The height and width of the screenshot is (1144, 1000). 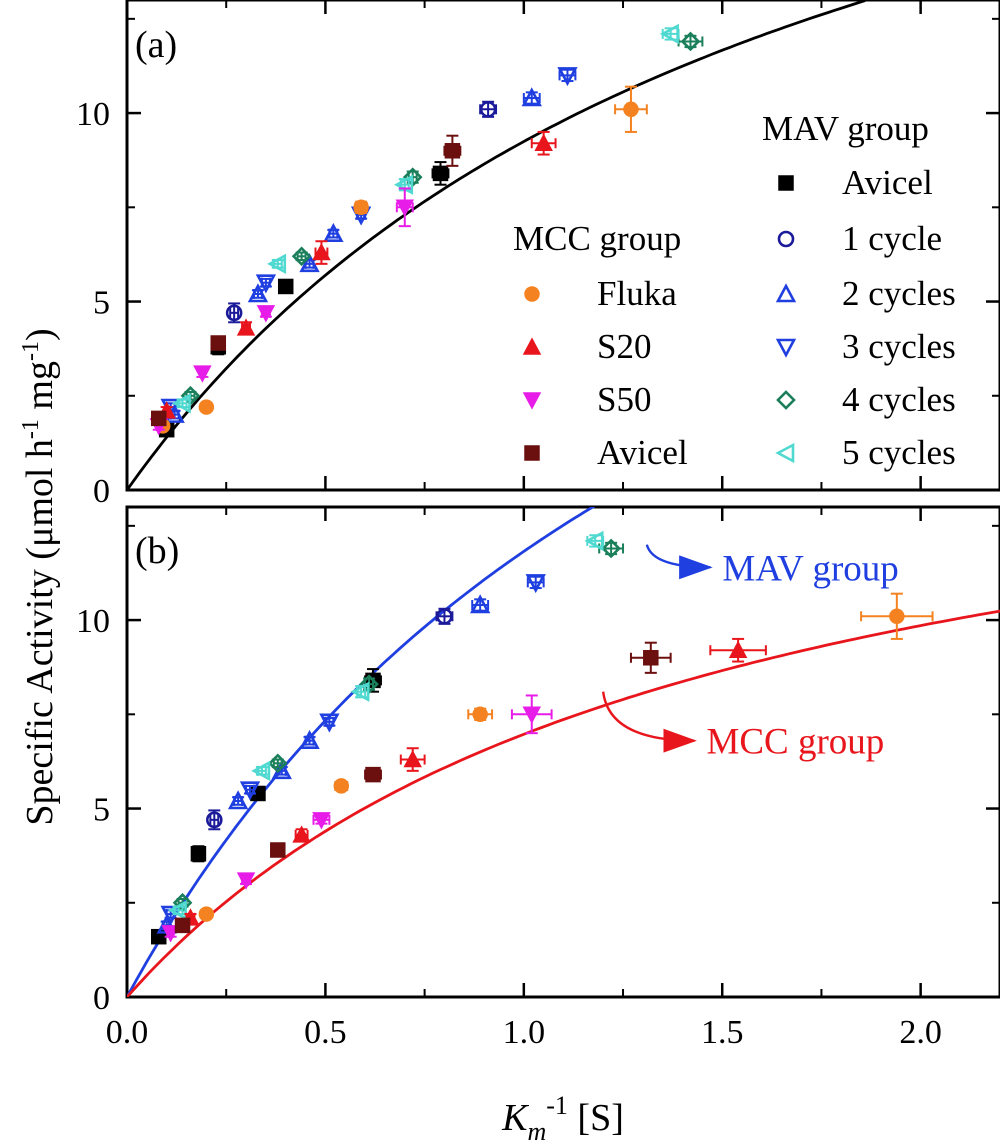 I want to click on y-axis-title-part2: mg, so click(x=40, y=390).